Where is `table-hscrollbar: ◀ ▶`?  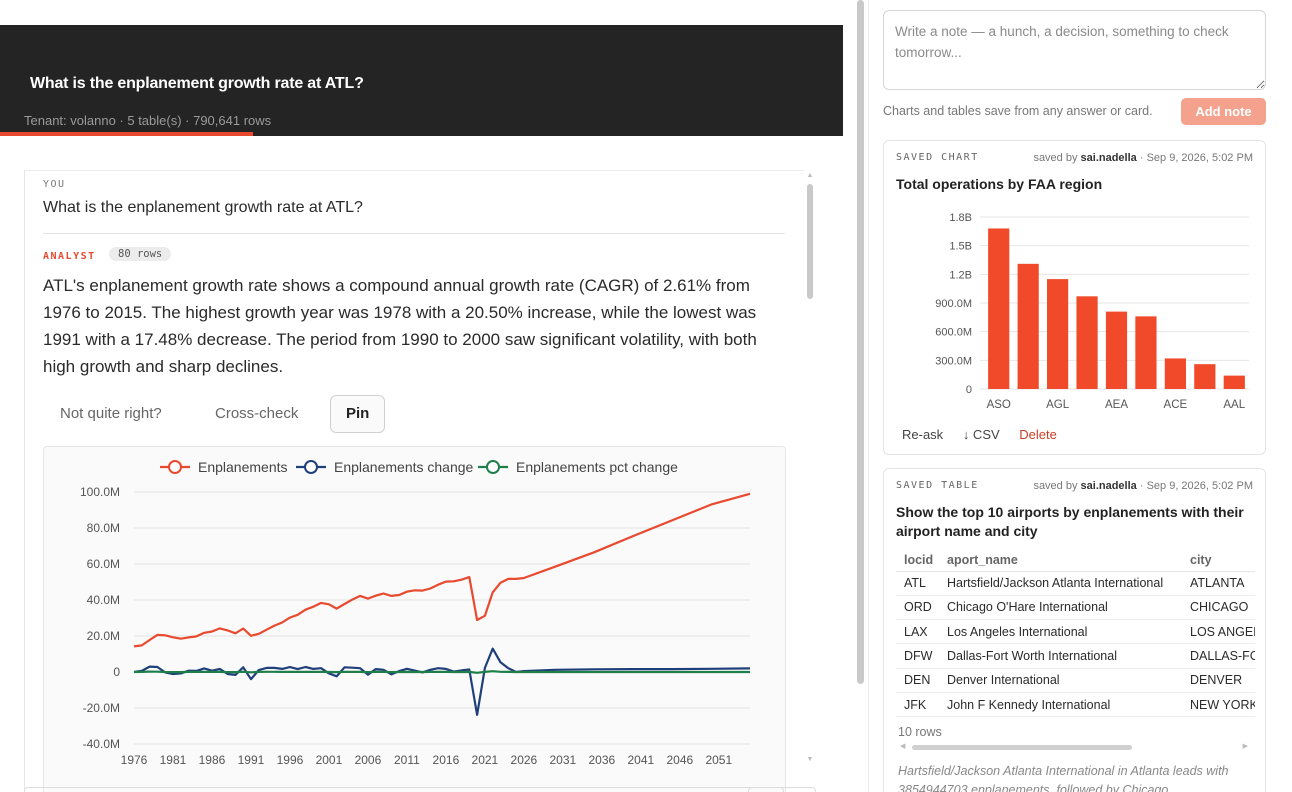 table-hscrollbar: ◀ ▶ is located at coordinates (1073, 747).